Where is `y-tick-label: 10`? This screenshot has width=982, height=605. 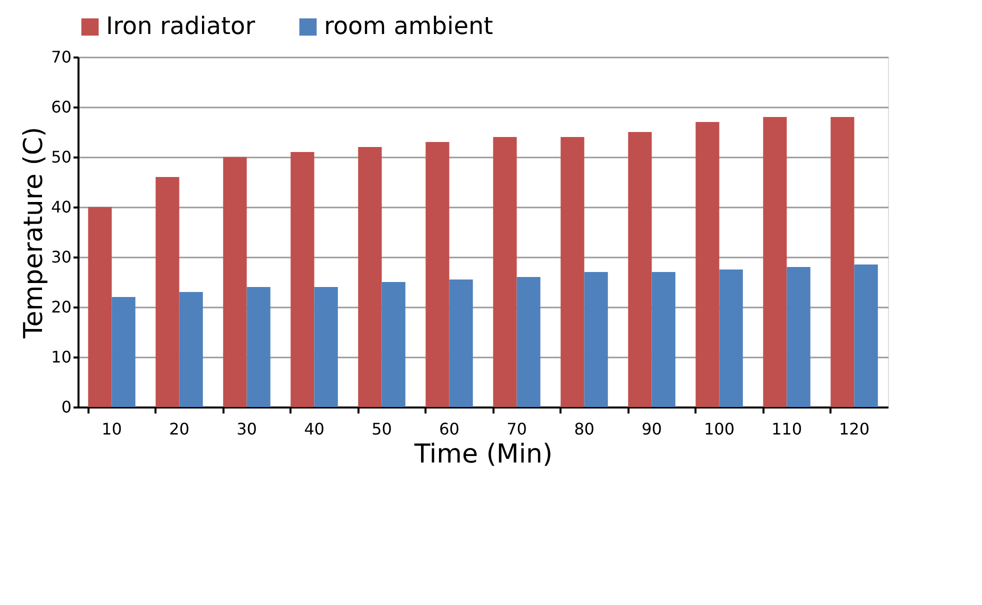
y-tick-label: 10 is located at coordinates (61, 357).